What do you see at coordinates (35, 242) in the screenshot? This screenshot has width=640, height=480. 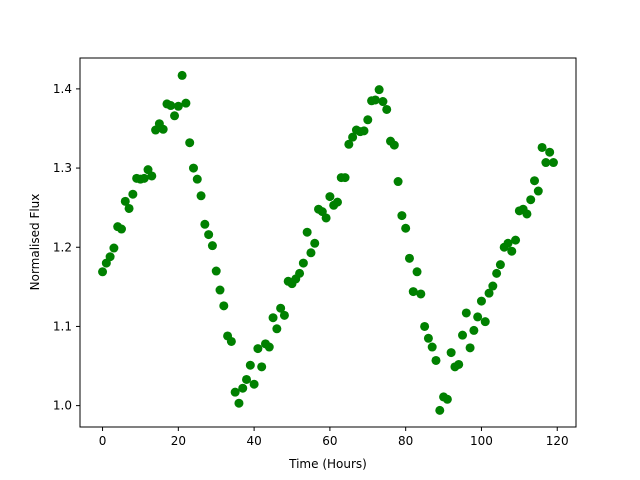 I see `y-axis-label: Normalised Flux` at bounding box center [35, 242].